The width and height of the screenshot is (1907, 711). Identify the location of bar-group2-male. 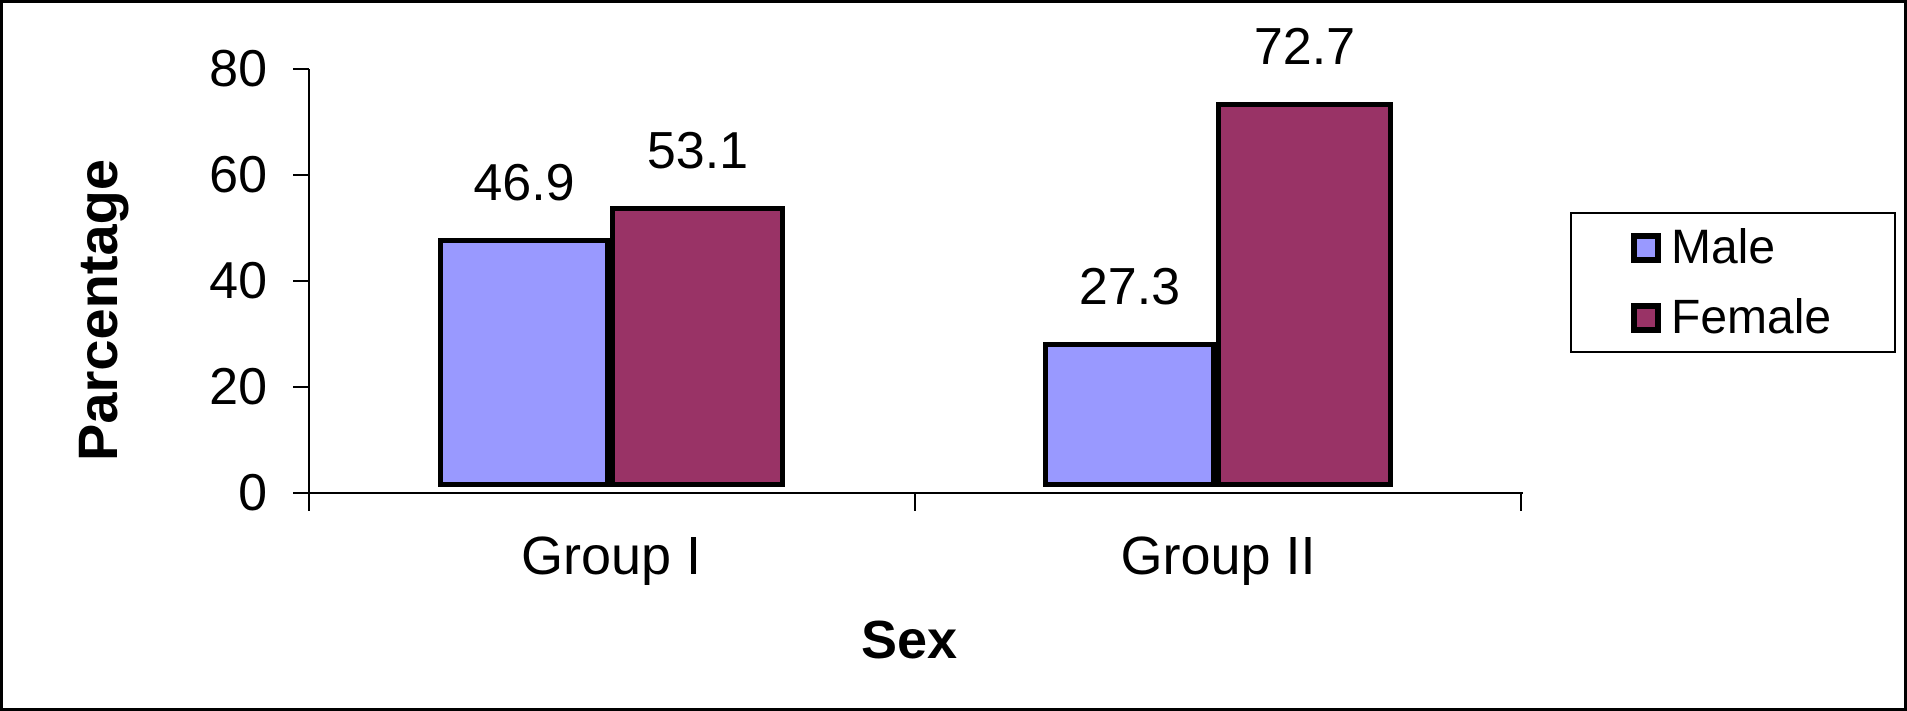
(1129, 414).